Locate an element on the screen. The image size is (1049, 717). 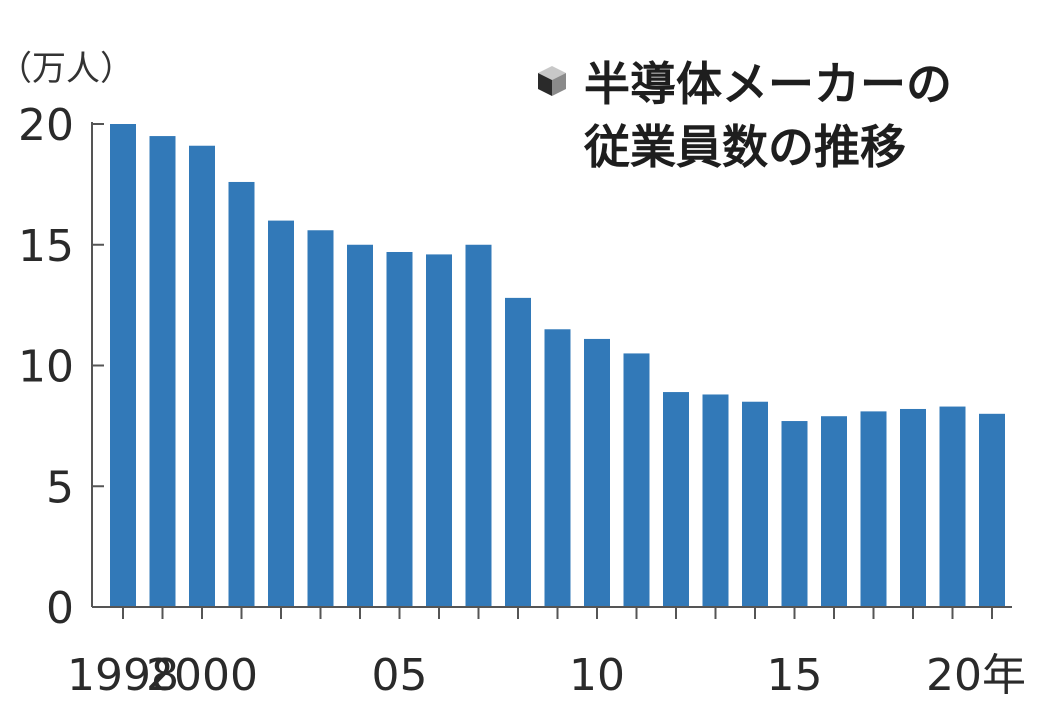
y-tick-label-15: 15 is located at coordinates (46, 246).